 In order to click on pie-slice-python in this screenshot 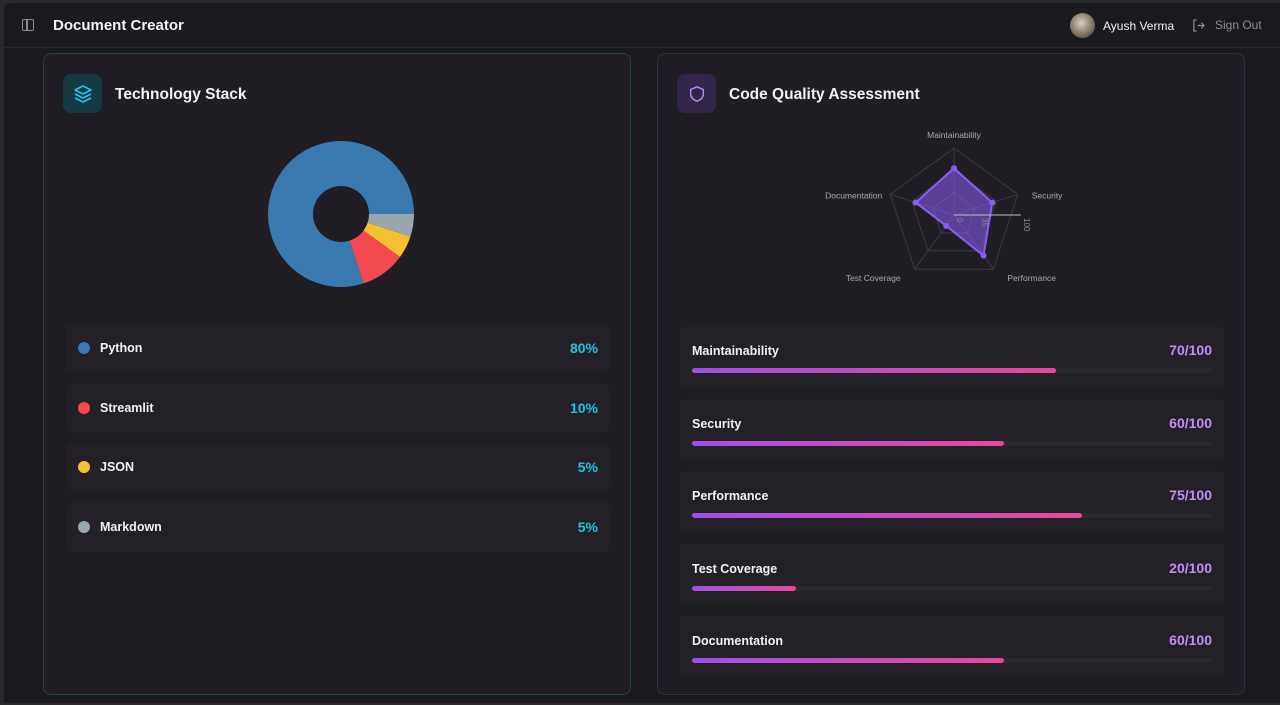, I will do `click(341, 214)`.